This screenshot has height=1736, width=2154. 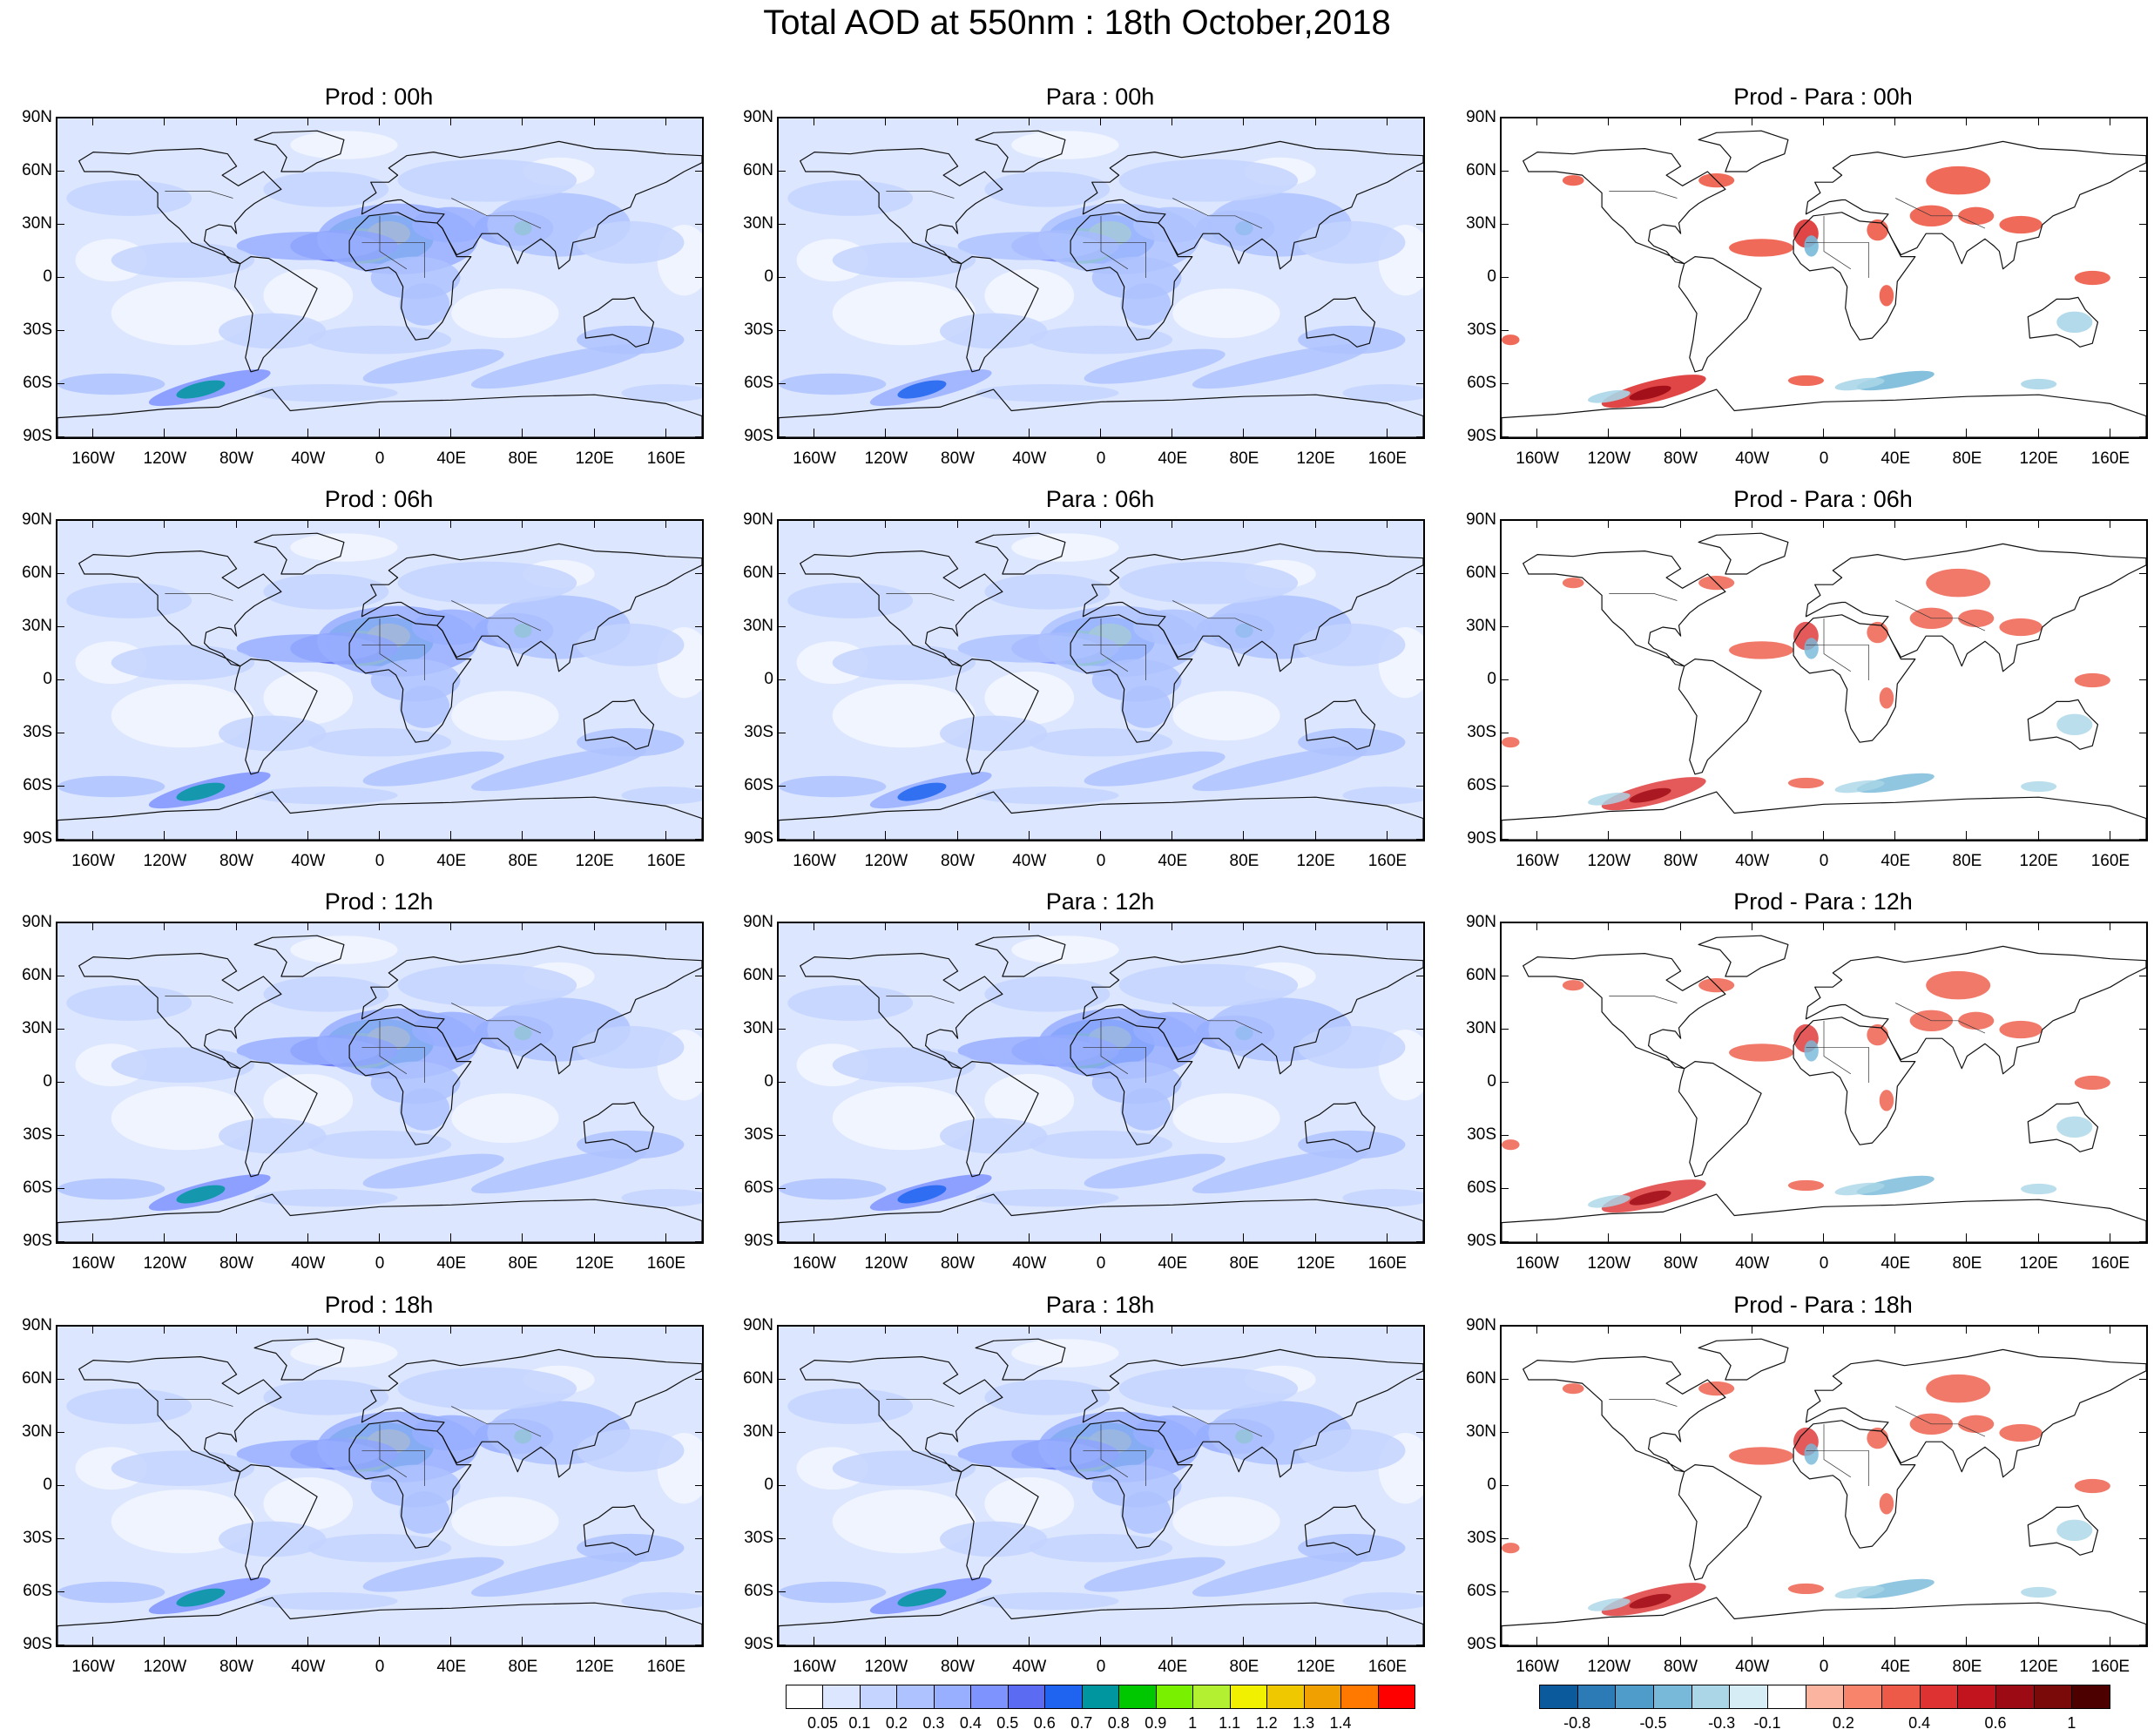 I want to click on map-canvas, so click(x=1101, y=680).